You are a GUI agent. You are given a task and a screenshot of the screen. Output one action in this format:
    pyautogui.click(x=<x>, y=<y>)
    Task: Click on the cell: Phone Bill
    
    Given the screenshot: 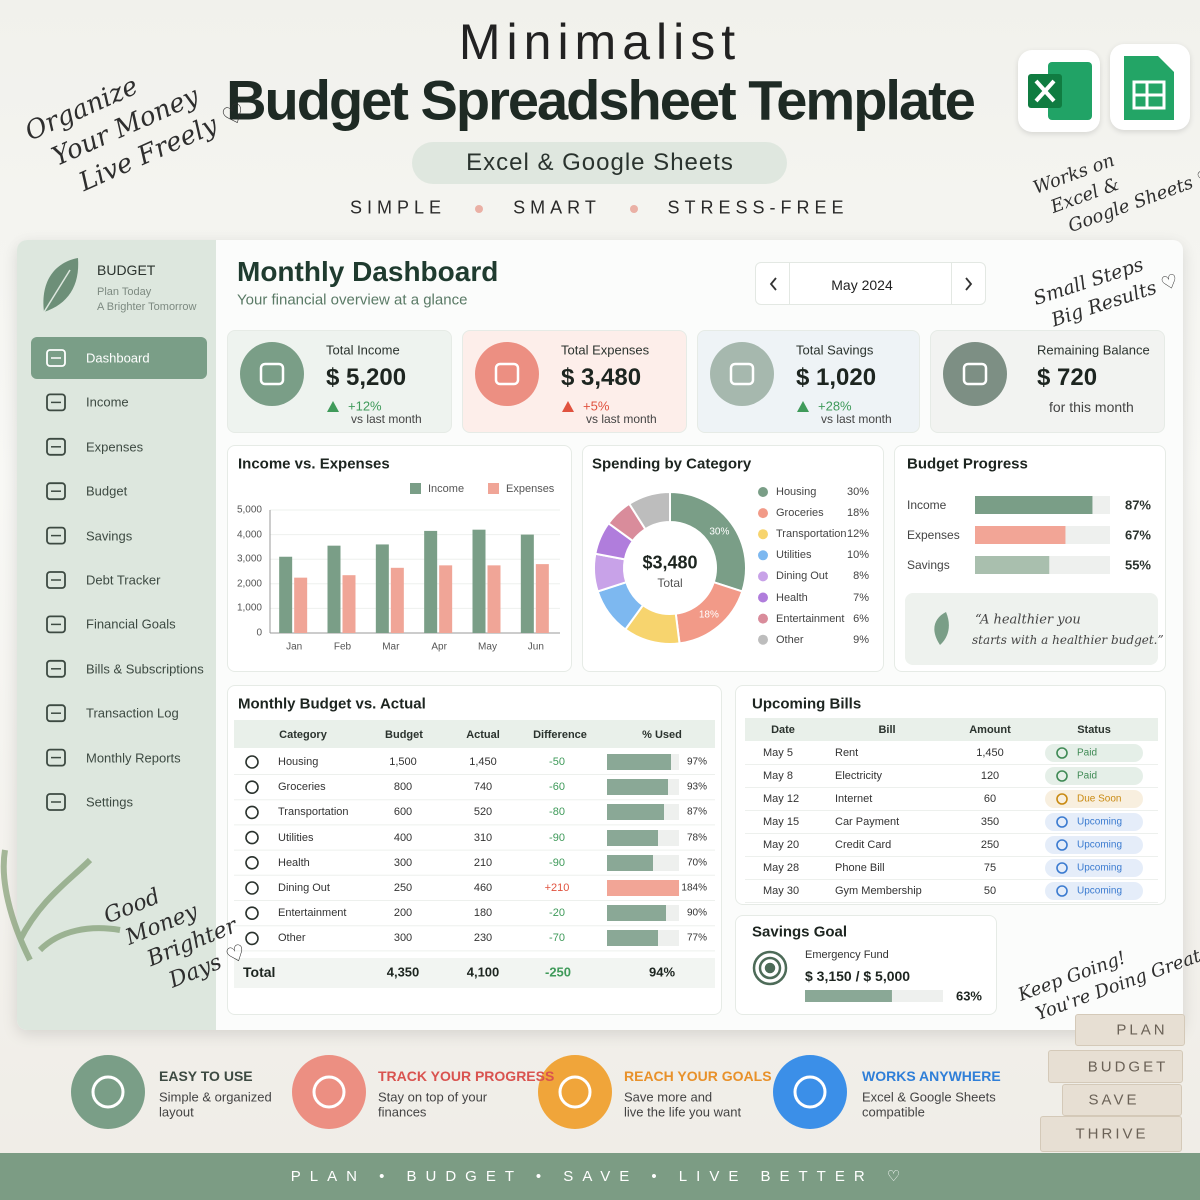 What is the action you would take?
    pyautogui.click(x=860, y=868)
    